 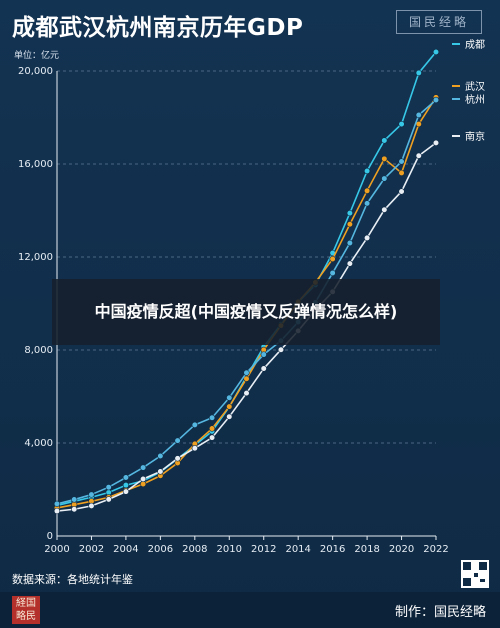 What do you see at coordinates (475, 99) in the screenshot?
I see `legend-label: 杭州` at bounding box center [475, 99].